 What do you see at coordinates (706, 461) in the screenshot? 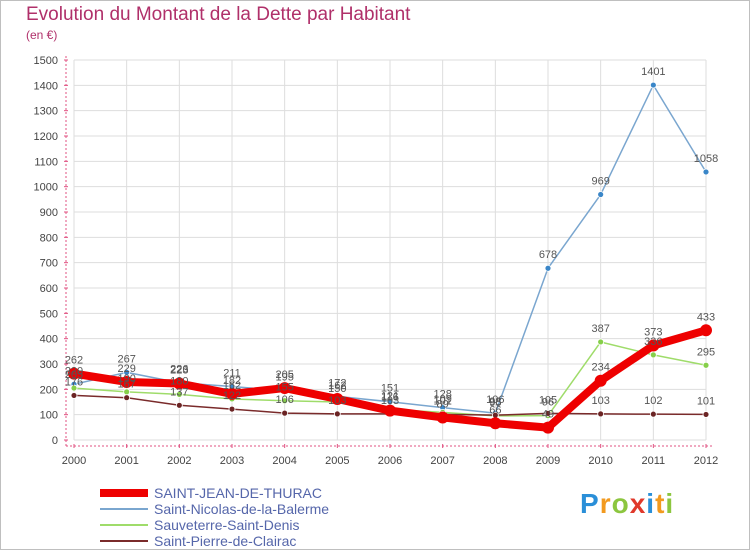
I see `x-tick-label: 2012` at bounding box center [706, 461].